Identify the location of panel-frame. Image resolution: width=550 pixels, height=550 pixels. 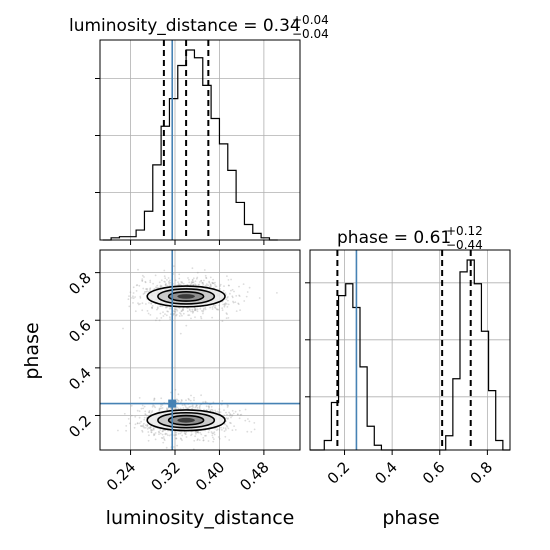
(200, 350).